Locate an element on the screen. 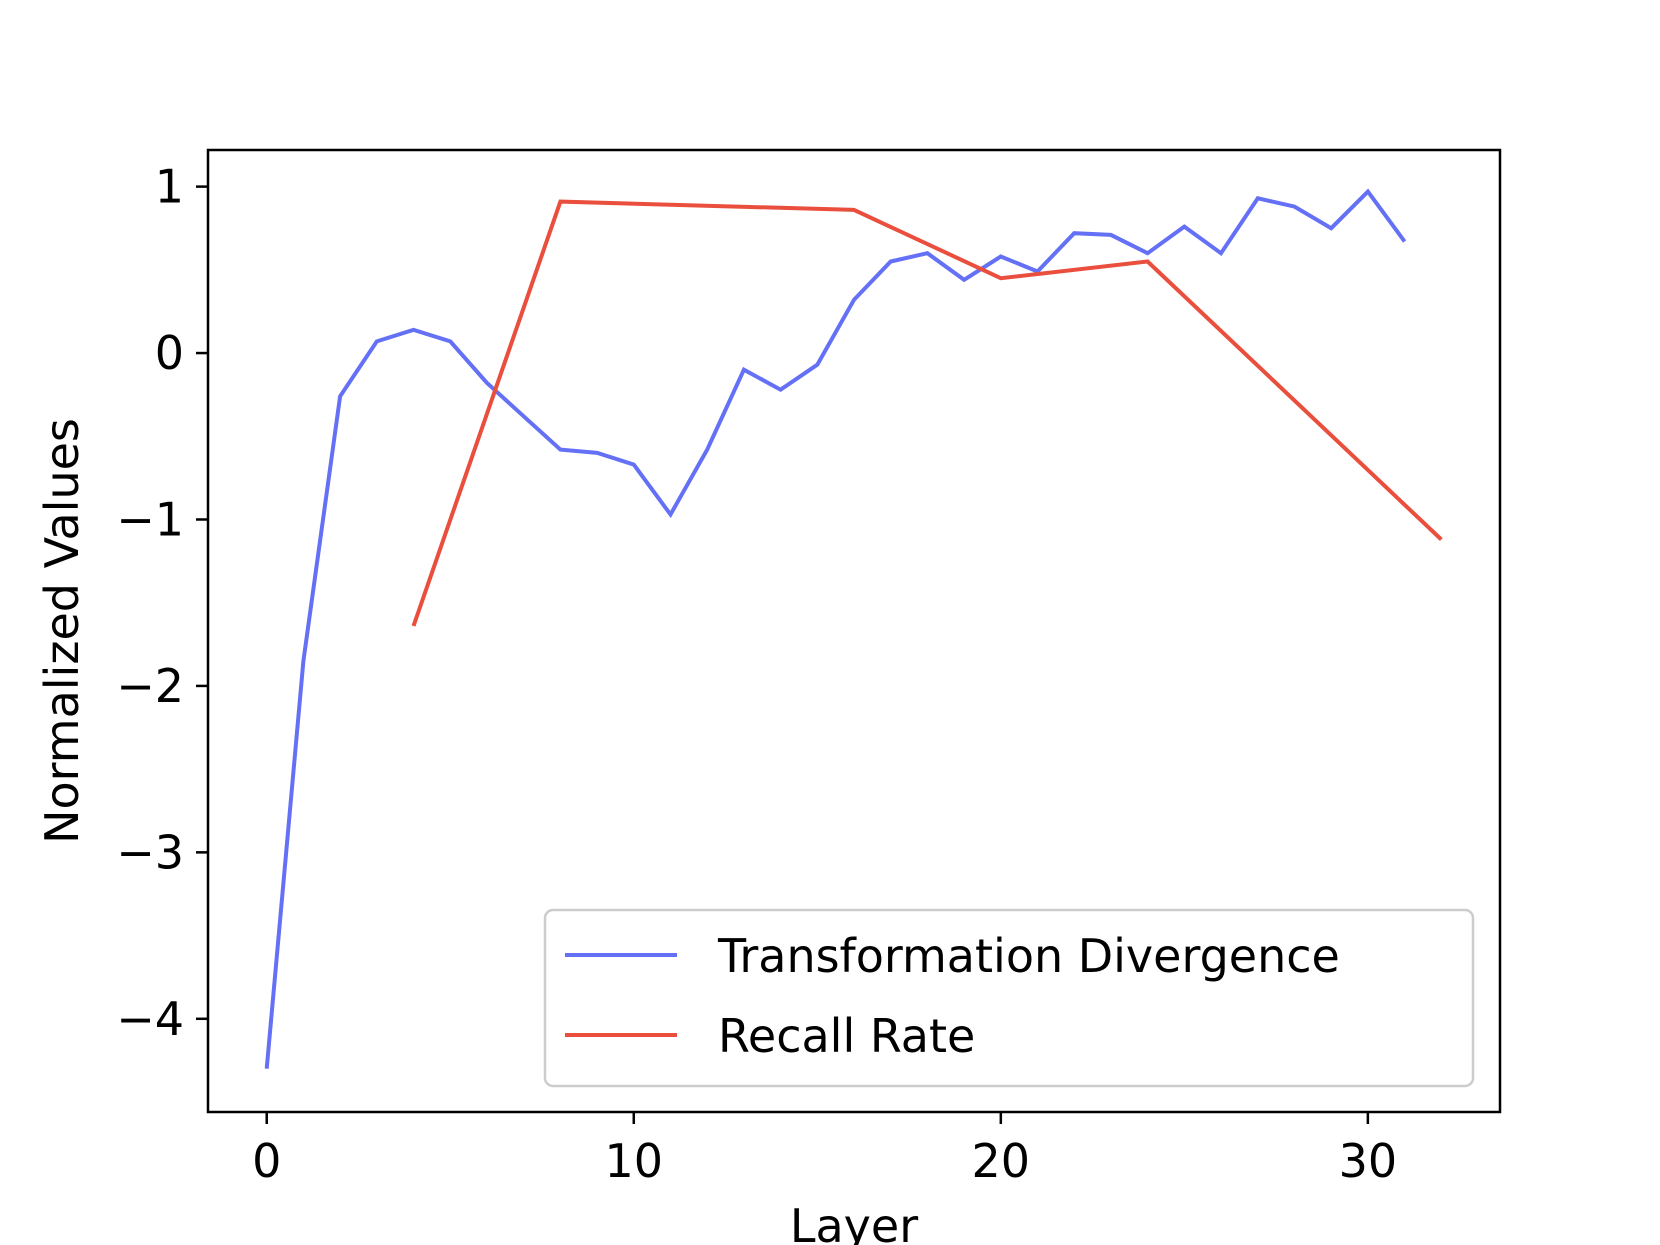 The width and height of the screenshot is (1660, 1245). legend: Transformation Divergence Recall Rate is located at coordinates (1009, 998).